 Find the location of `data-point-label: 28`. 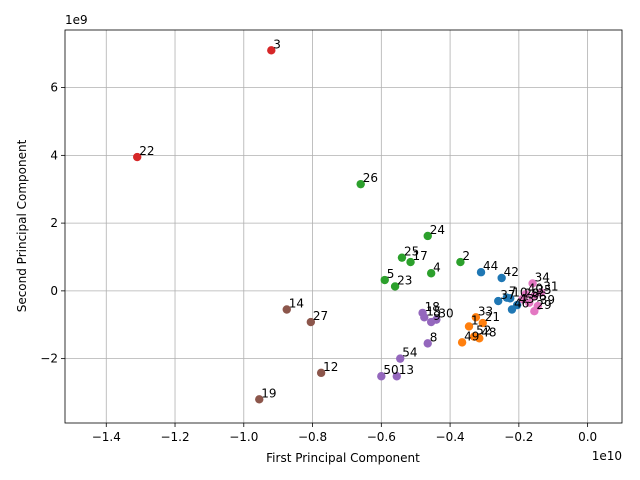

data-point-label: 28 is located at coordinates (531, 293).